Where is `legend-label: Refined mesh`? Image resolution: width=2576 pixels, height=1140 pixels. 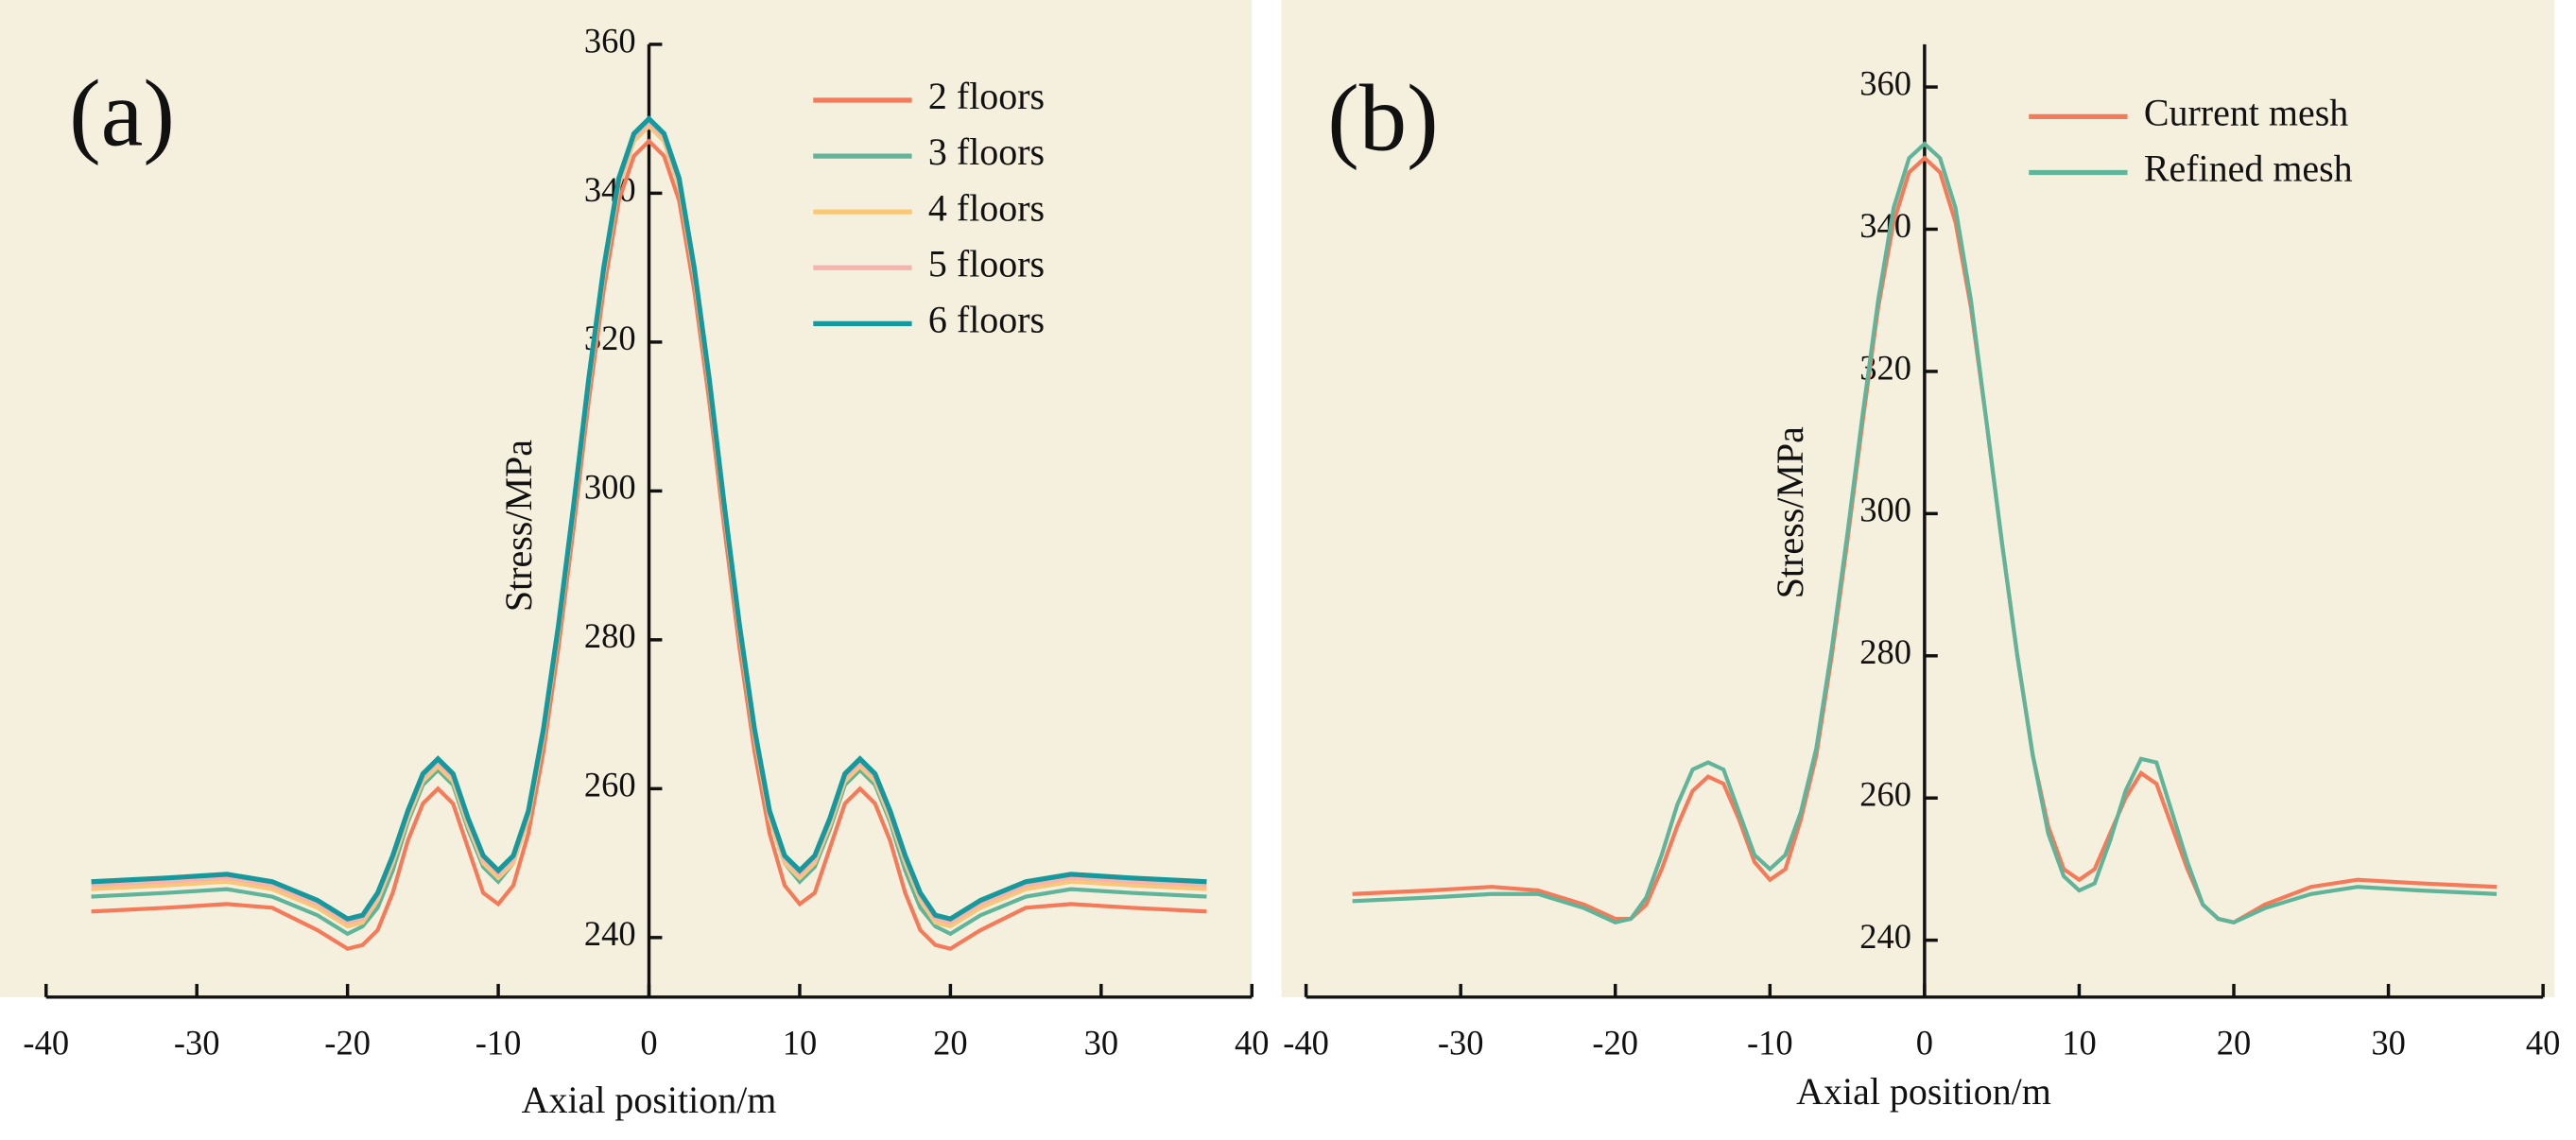 legend-label: Refined mesh is located at coordinates (2248, 168).